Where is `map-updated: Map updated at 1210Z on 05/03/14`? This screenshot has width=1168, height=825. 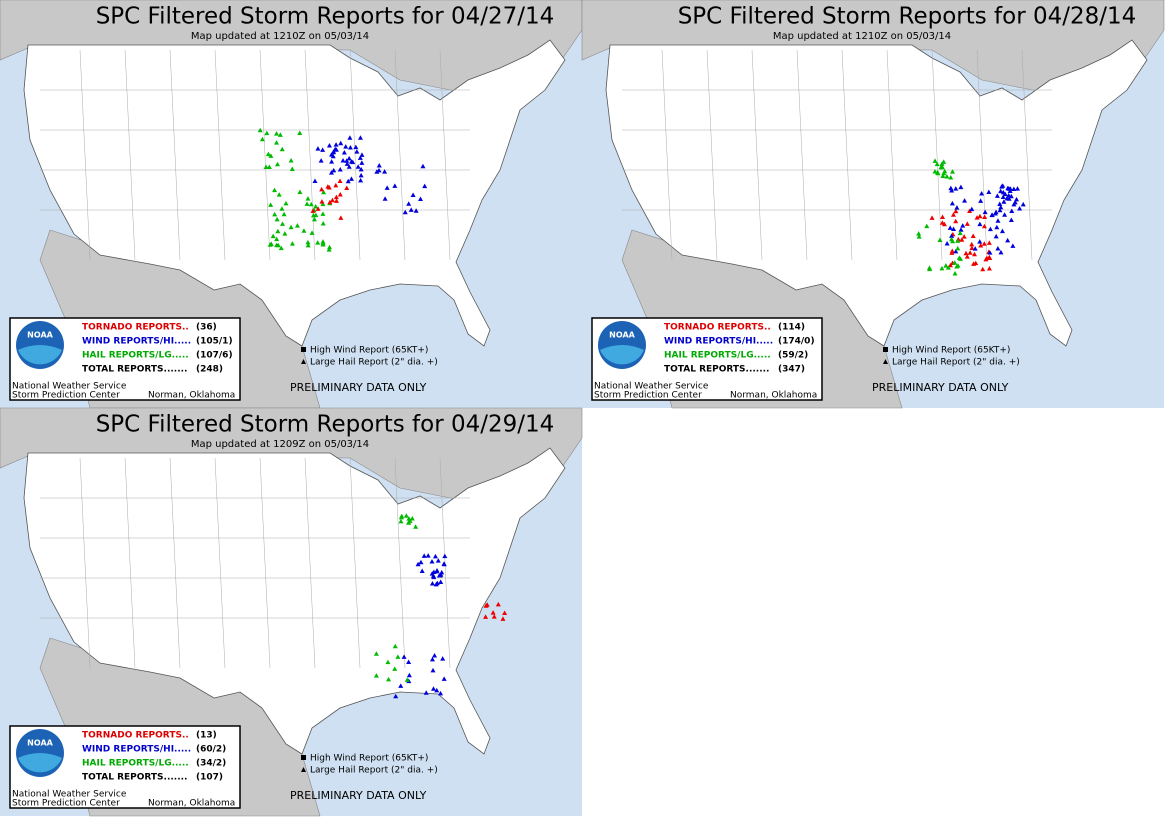 map-updated: Map updated at 1210Z on 05/03/14 is located at coordinates (280, 36).